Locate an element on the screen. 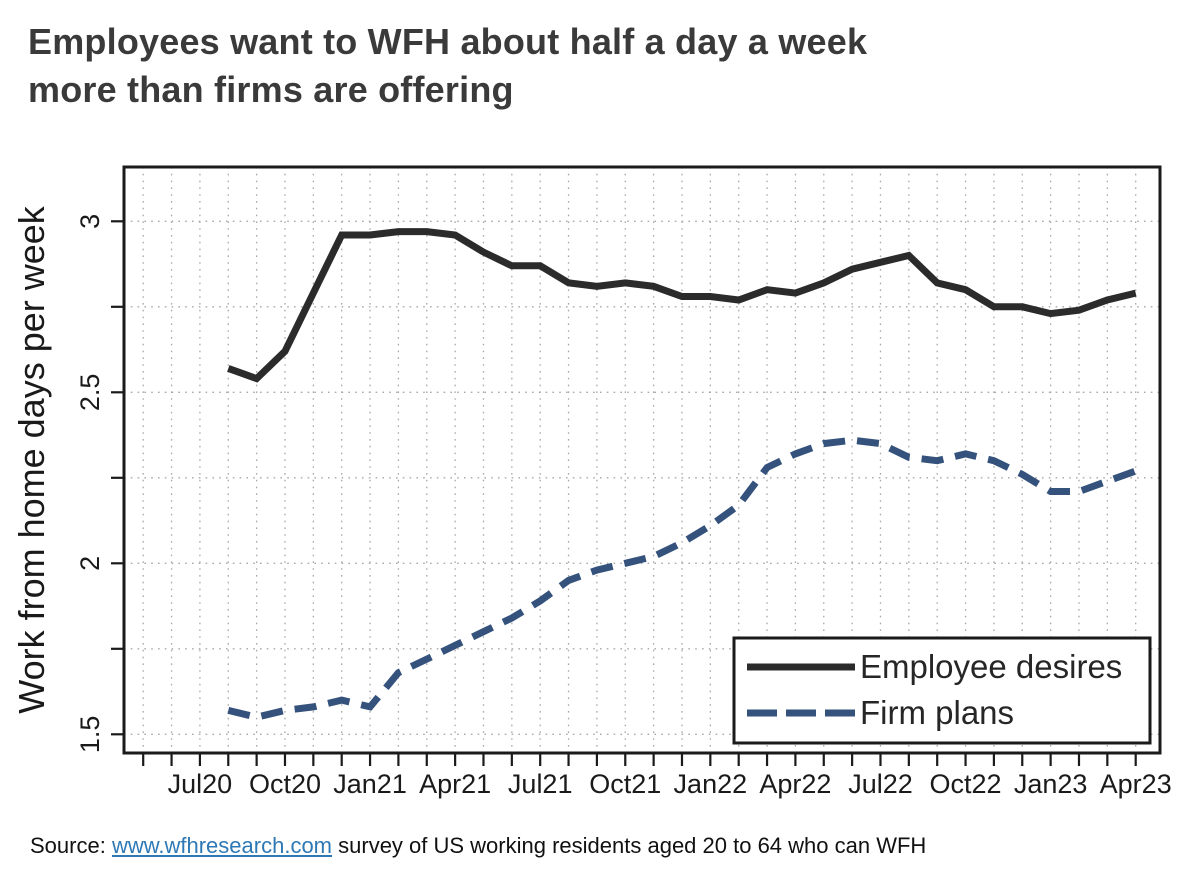 The width and height of the screenshot is (1200, 873). x-tick-label-Jan21: Jan21 is located at coordinates (370, 784).